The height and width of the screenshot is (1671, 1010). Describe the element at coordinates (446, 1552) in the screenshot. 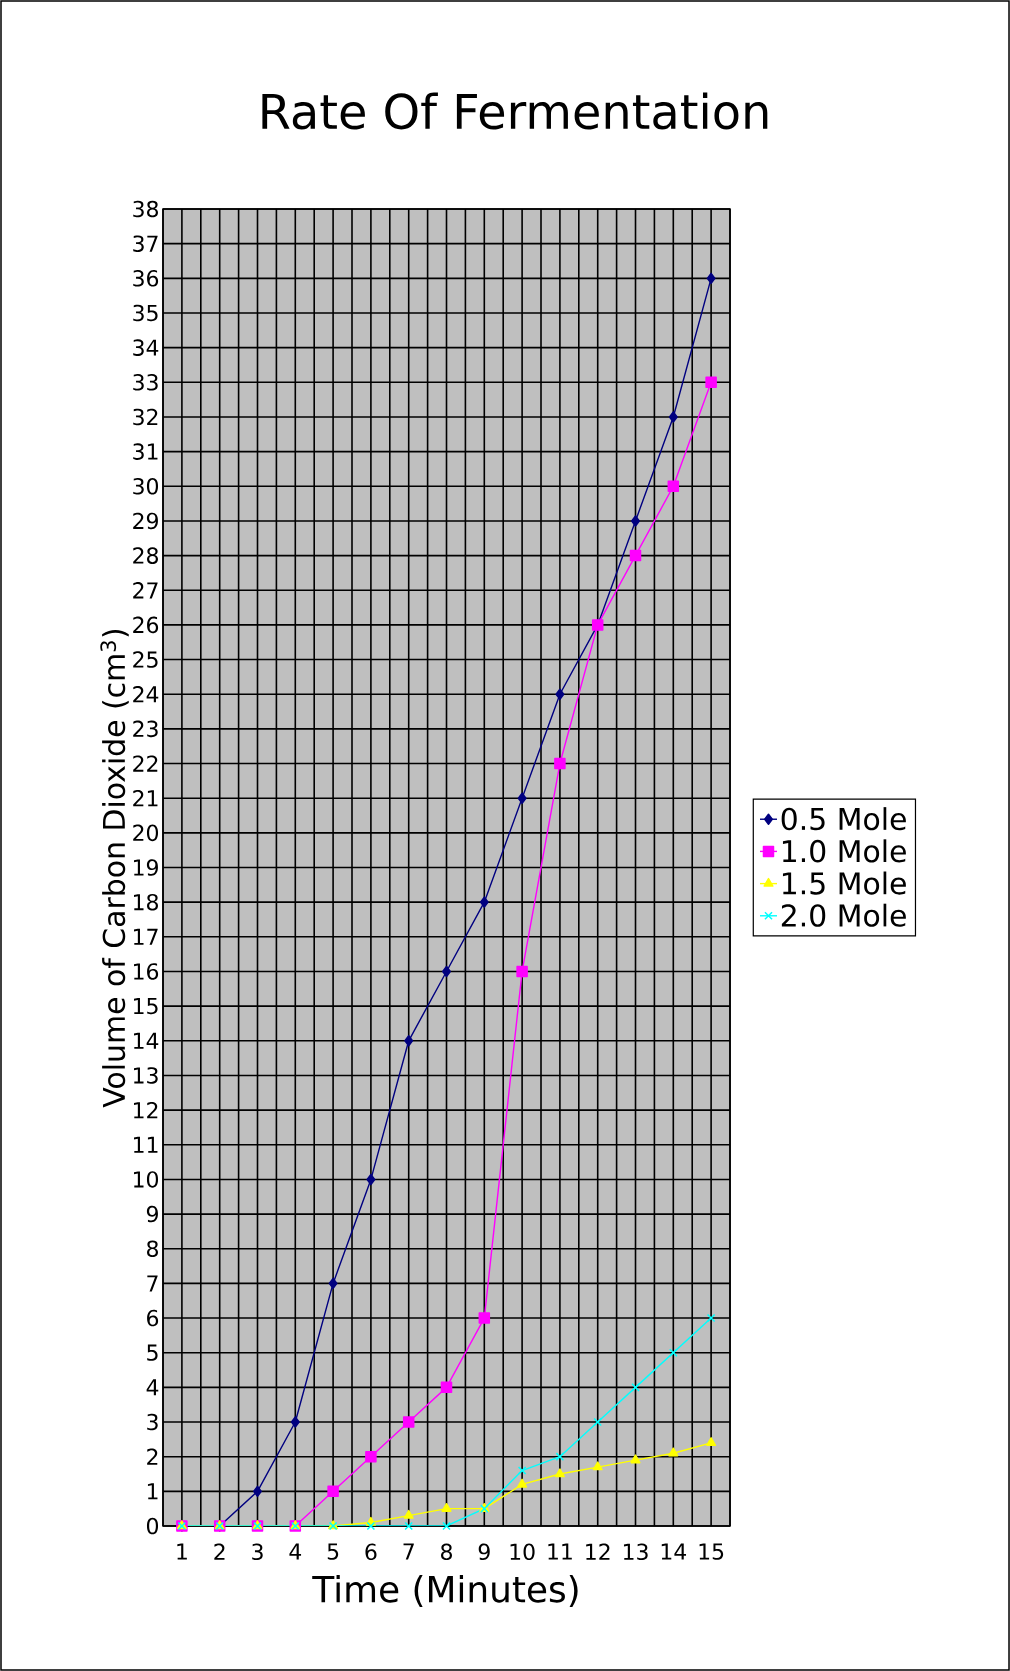

I see `x-tick-label: 8` at that location.